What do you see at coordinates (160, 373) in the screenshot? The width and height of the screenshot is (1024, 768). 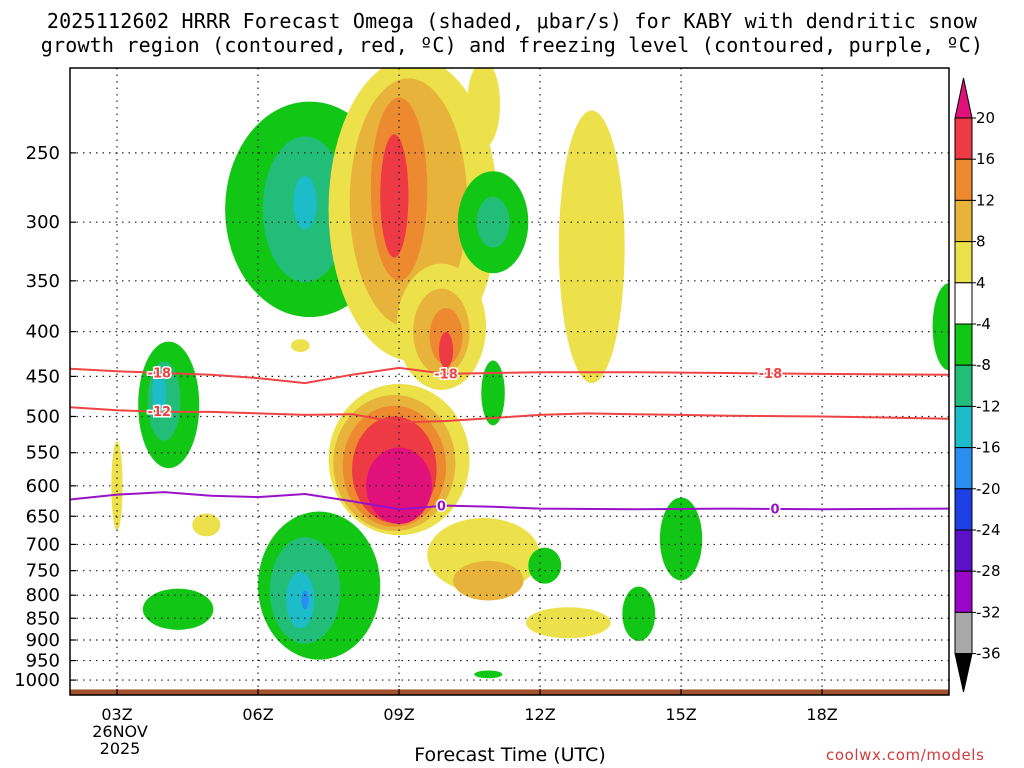 I see `contour-label-0-0: -18` at bounding box center [160, 373].